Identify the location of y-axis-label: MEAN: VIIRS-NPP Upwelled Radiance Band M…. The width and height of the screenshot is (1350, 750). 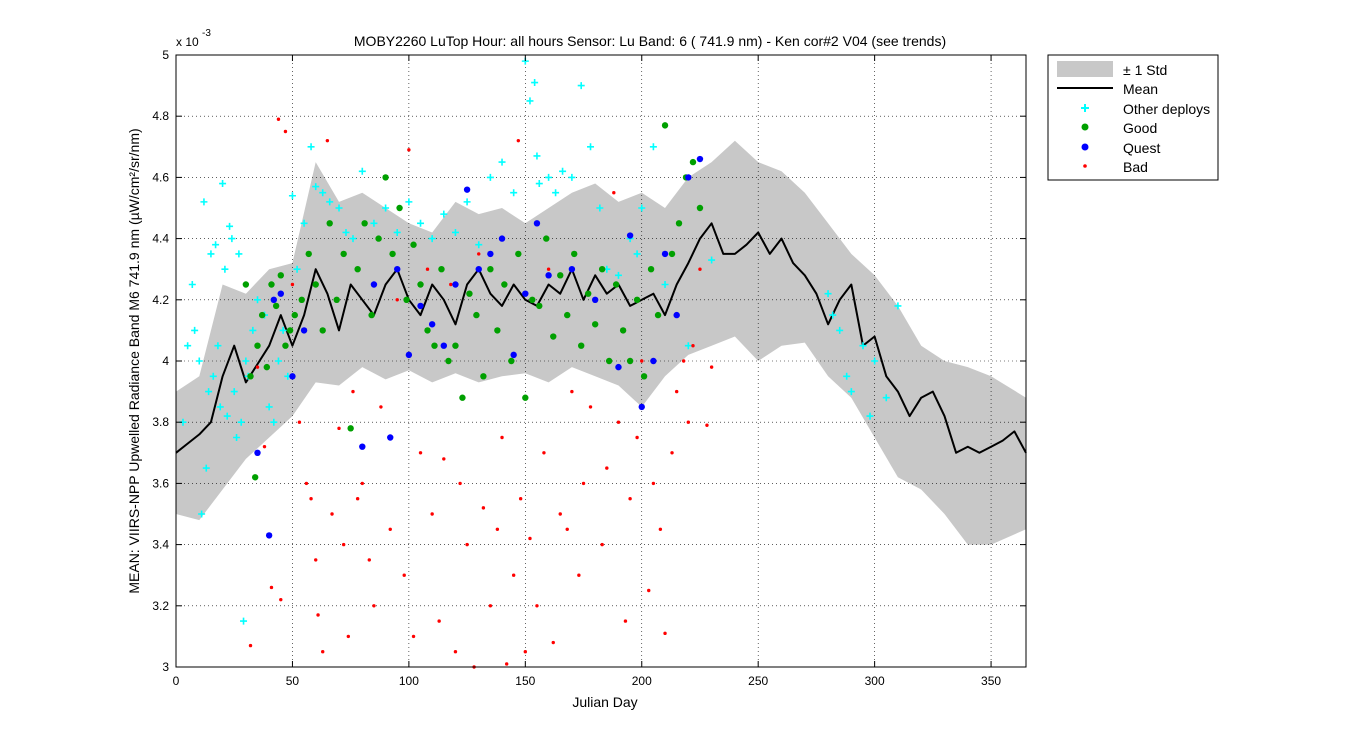
(134, 360).